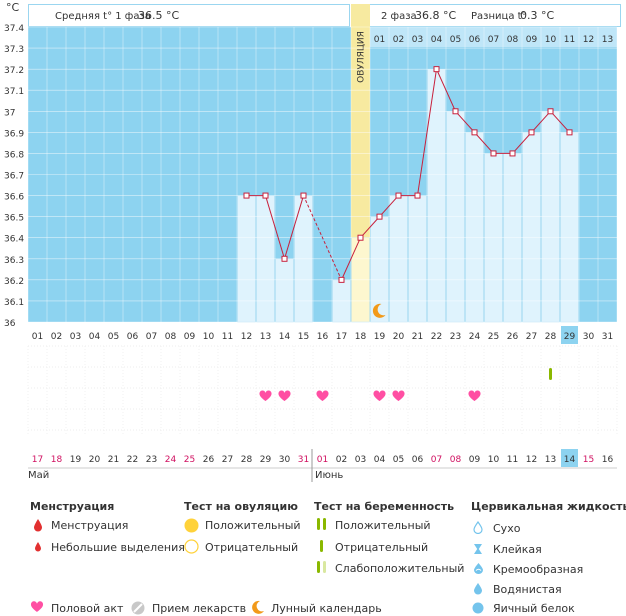 The width and height of the screenshot is (626, 616). I want to click on legend-pregnancy-test-title: Тест на беременность, so click(384, 506).